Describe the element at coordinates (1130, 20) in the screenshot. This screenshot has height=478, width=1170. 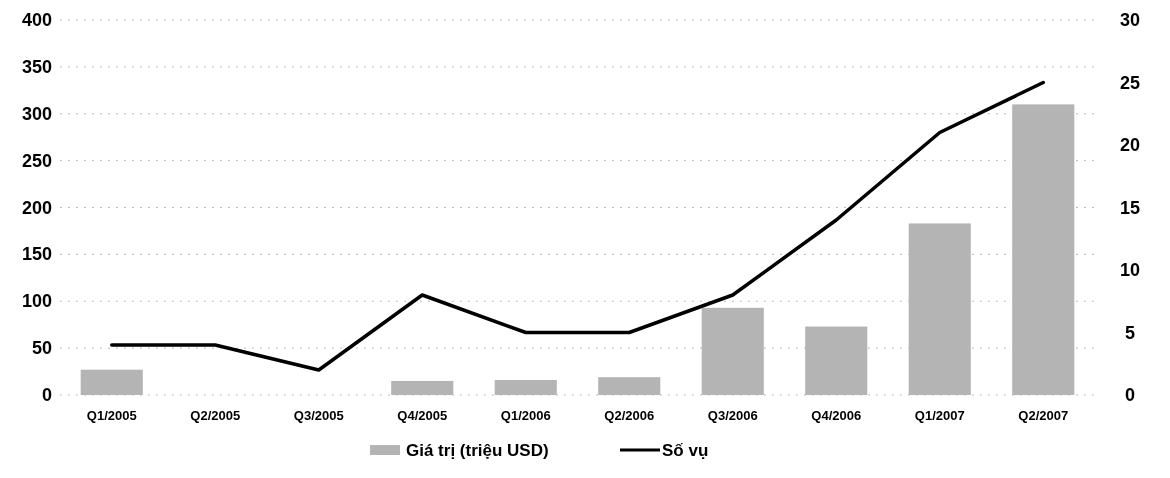
I see `y2-tick-label: 30` at that location.